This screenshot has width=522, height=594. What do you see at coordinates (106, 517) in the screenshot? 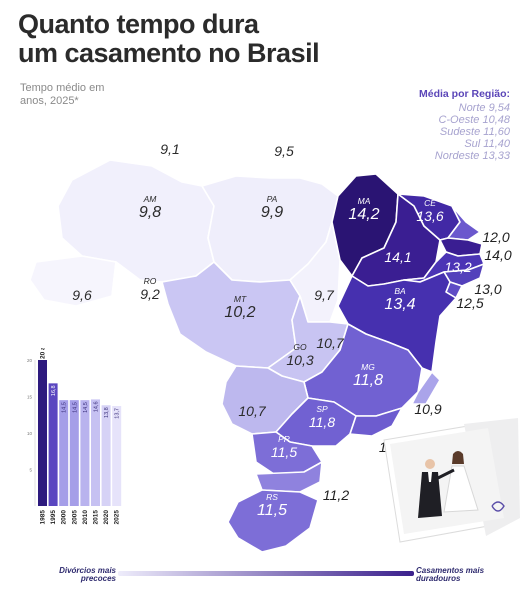
I see `bar-category-label: 2020` at bounding box center [106, 517].